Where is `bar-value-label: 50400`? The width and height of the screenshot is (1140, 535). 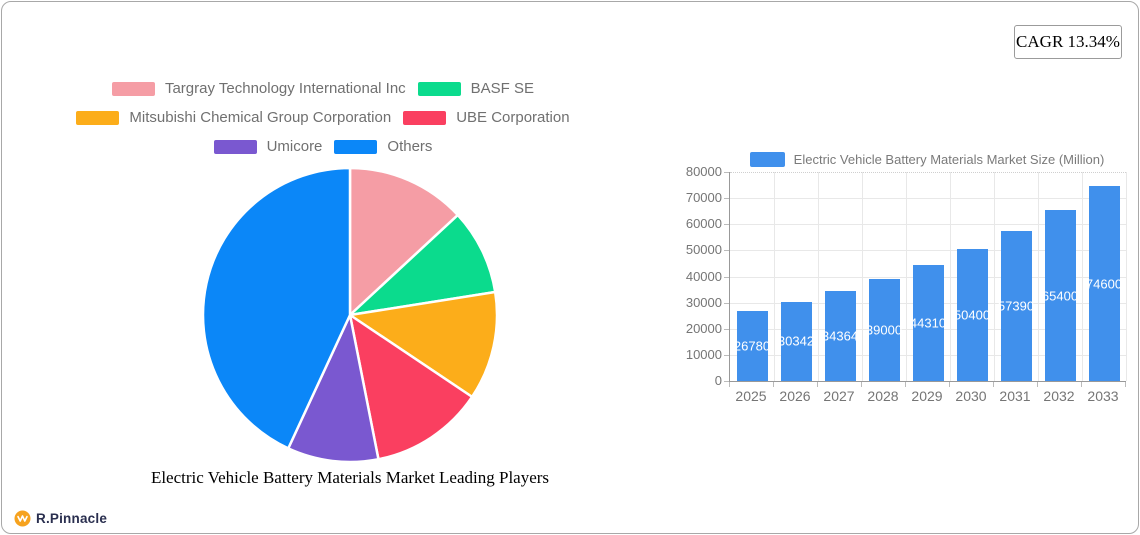 bar-value-label: 50400 is located at coordinates (972, 315).